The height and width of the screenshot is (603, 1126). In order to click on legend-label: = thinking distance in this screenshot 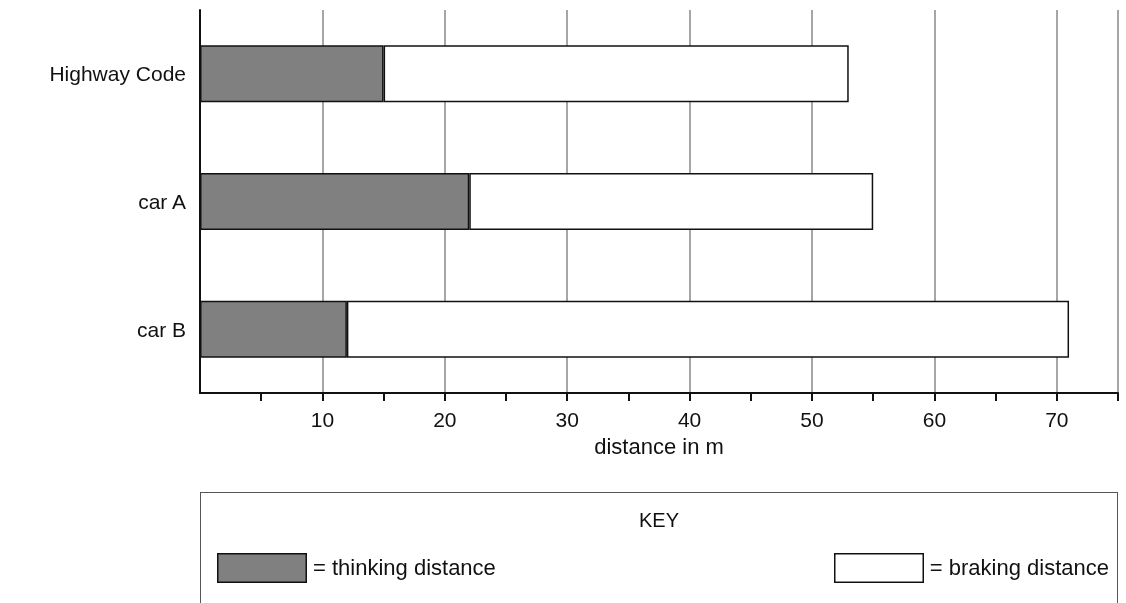, I will do `click(404, 568)`.